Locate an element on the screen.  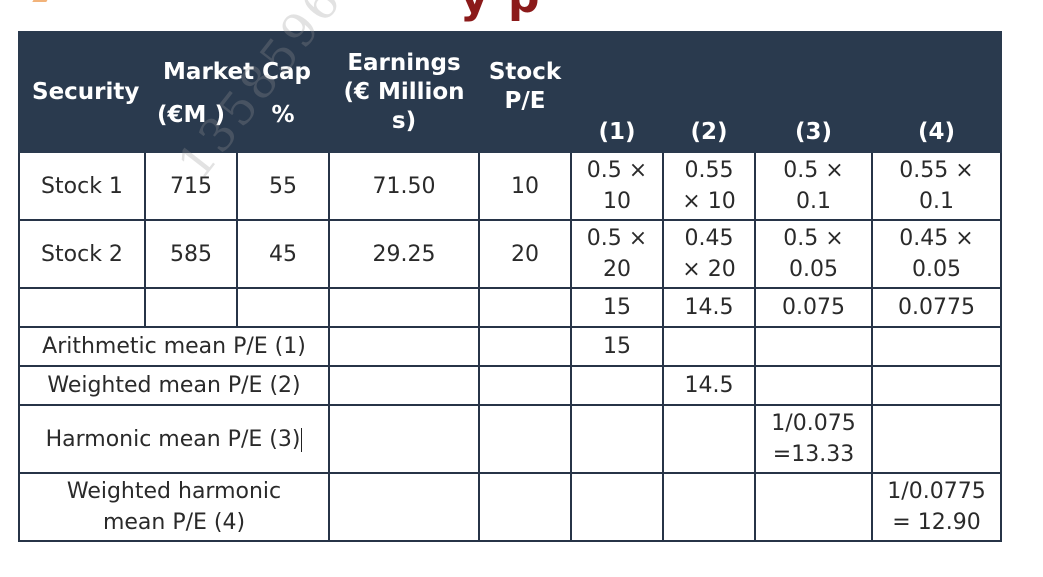
header-earnings-line1: Earnings is located at coordinates (404, 62).